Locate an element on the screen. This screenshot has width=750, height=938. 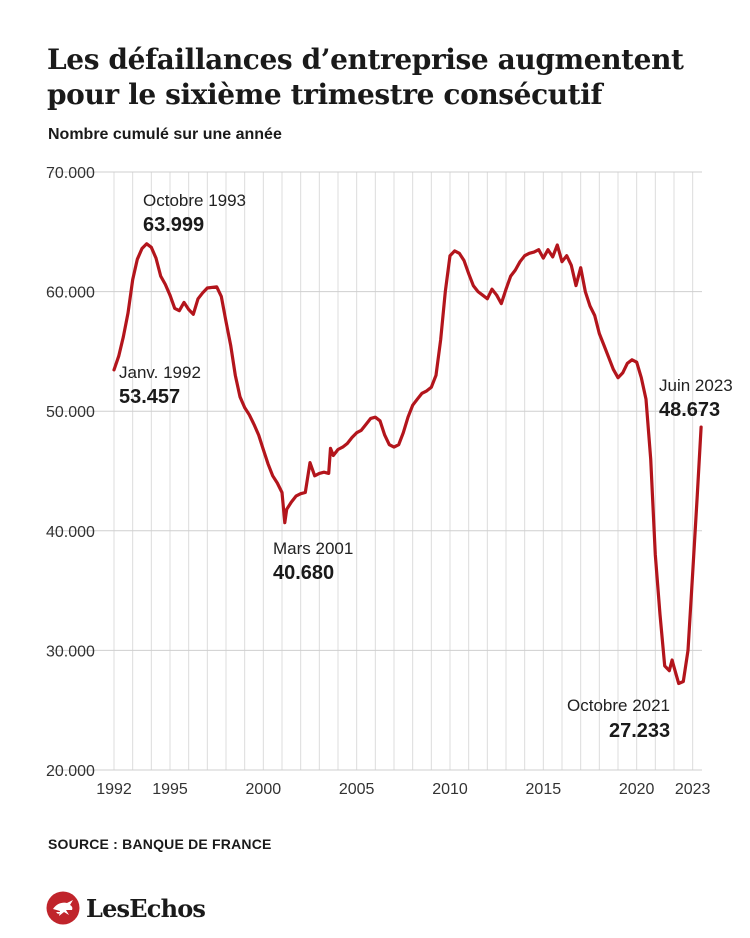
source-note: SOURCE : BANQUE DE FRANCE is located at coordinates (160, 844).